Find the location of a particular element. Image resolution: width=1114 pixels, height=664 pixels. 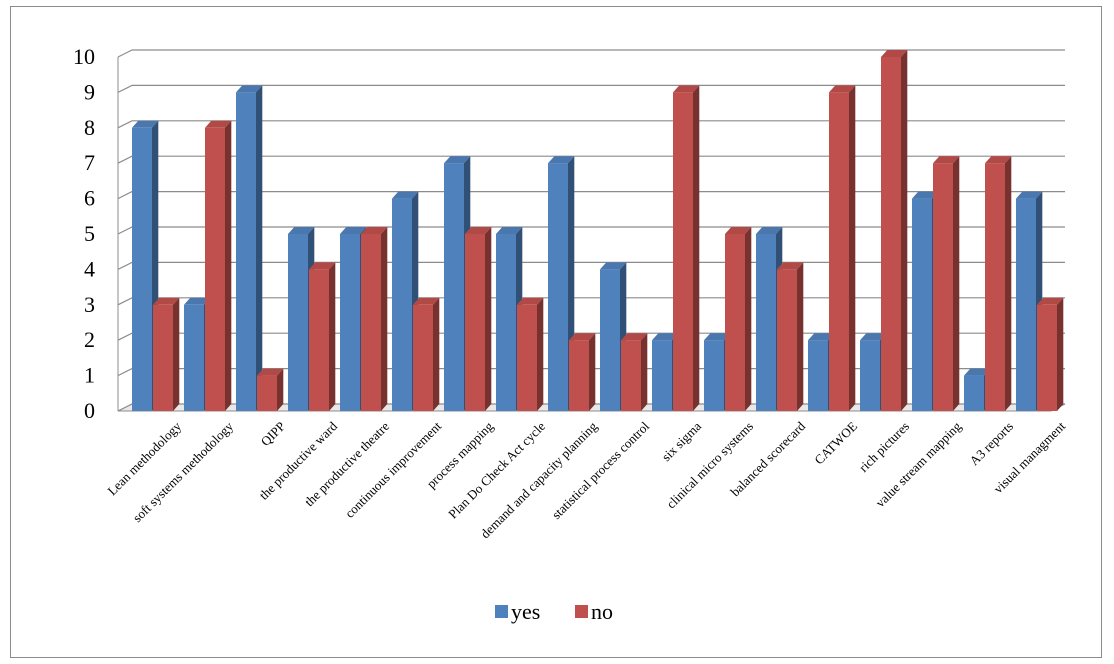

legend: yes no is located at coordinates (554, 611).